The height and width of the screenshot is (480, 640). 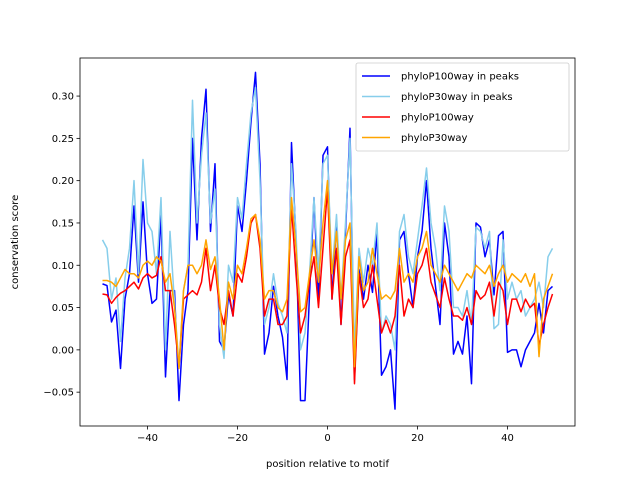 What do you see at coordinates (237, 438) in the screenshot?
I see `x-tick-label: −20` at bounding box center [237, 438].